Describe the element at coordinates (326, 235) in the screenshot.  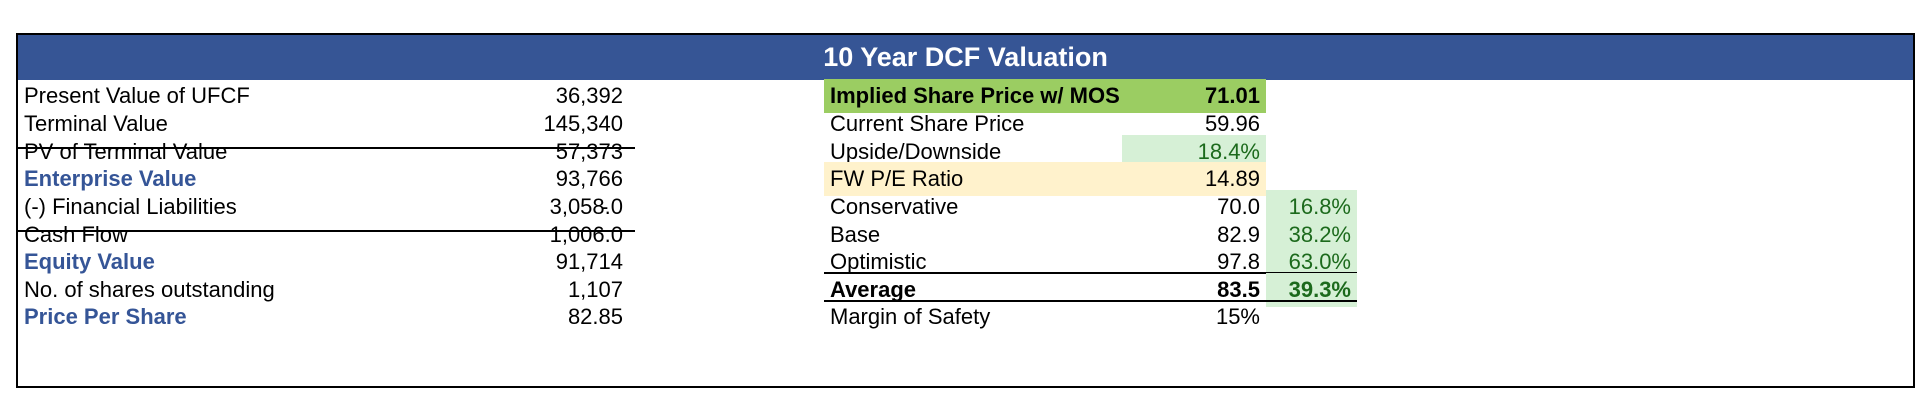
I see `row-cash-flow: Cash Flow 1,006.0` at that location.